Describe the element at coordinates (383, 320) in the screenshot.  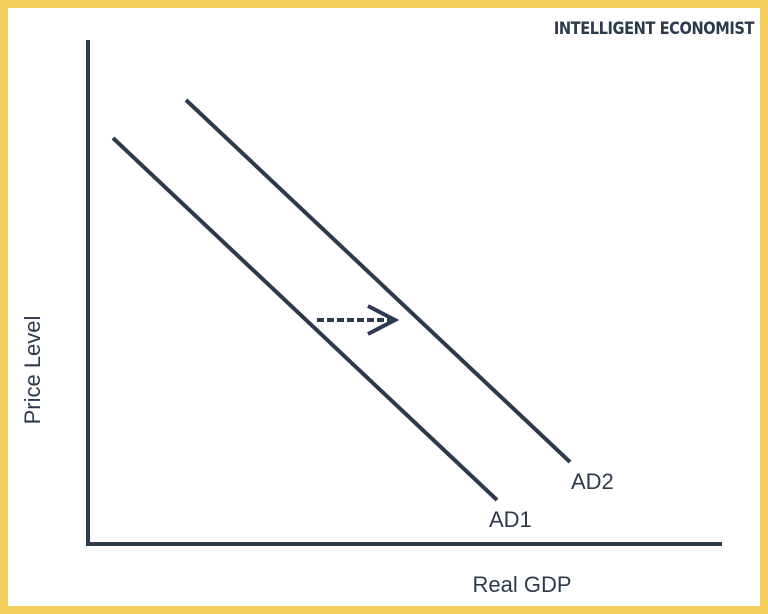
I see `arrow-head` at that location.